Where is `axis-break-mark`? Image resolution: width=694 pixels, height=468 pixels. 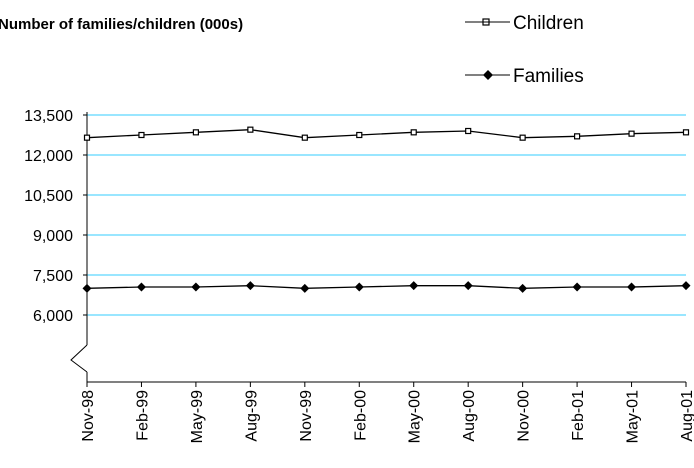 axis-break-mark is located at coordinates (79, 358).